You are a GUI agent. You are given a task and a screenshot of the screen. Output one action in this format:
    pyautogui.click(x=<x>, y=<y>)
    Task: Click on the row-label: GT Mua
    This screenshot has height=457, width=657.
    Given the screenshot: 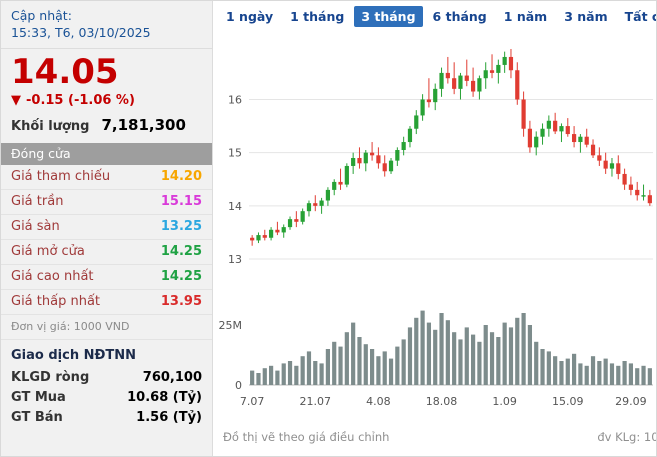 What is the action you would take?
    pyautogui.click(x=38, y=398)
    